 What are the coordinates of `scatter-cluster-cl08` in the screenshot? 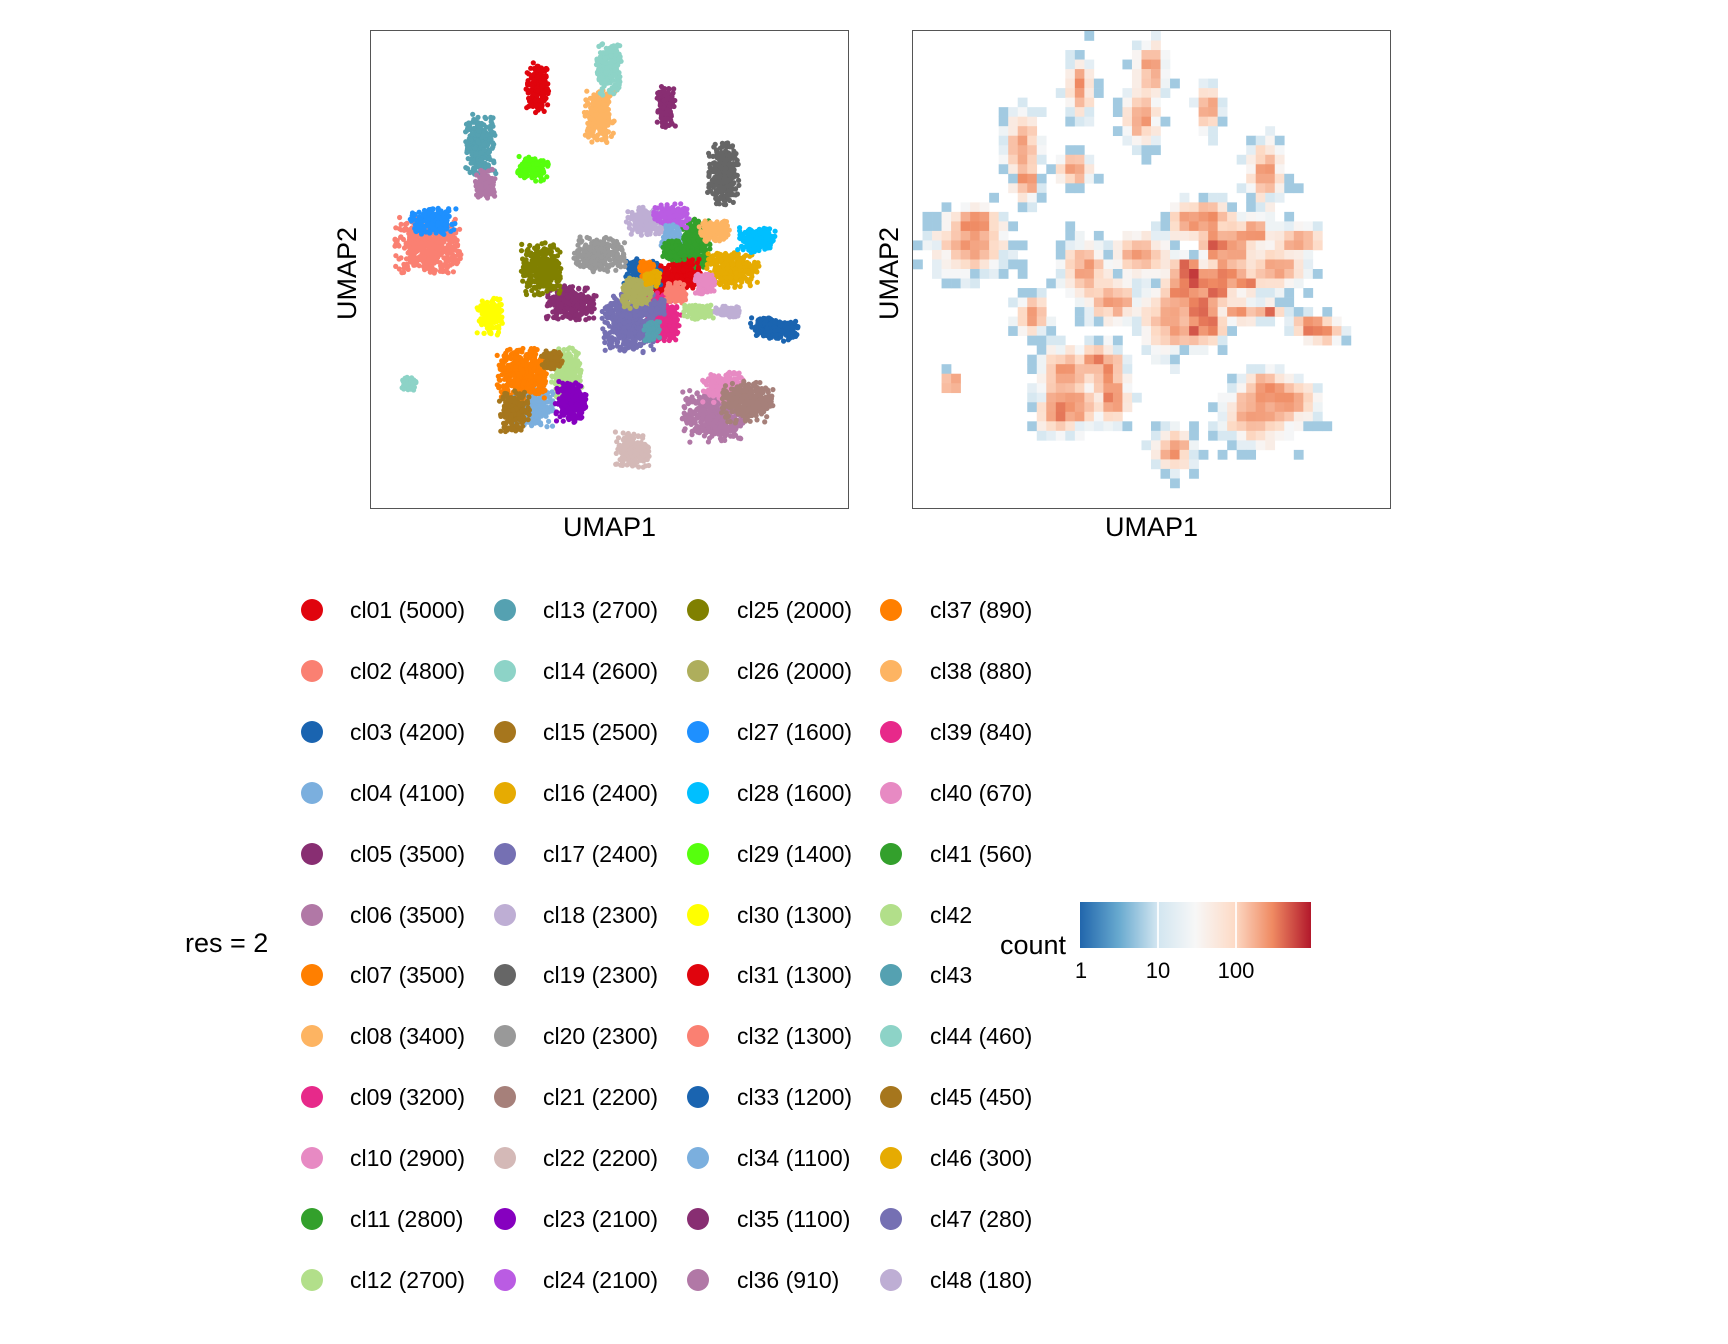 It's located at (599, 116).